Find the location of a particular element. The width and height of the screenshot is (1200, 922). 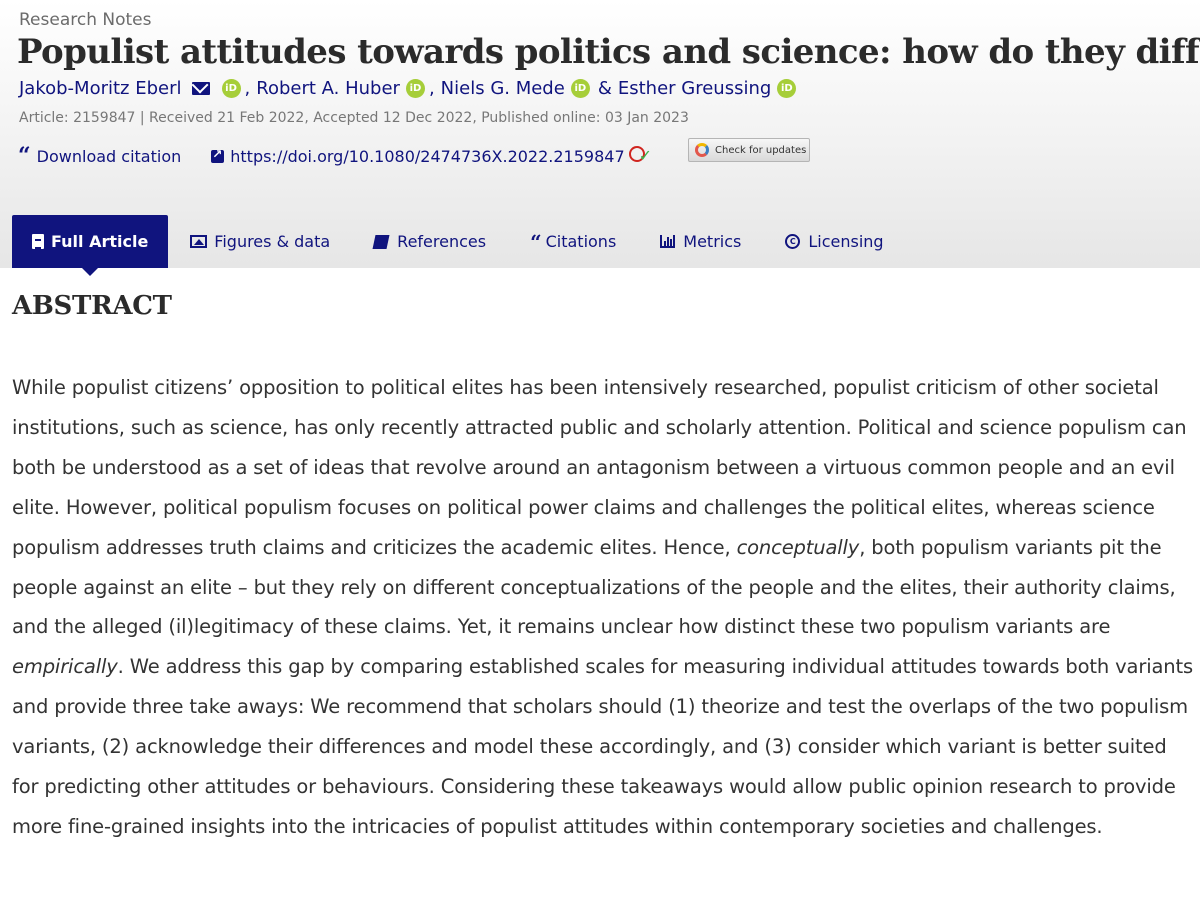

external-link-icon is located at coordinates (218, 155).